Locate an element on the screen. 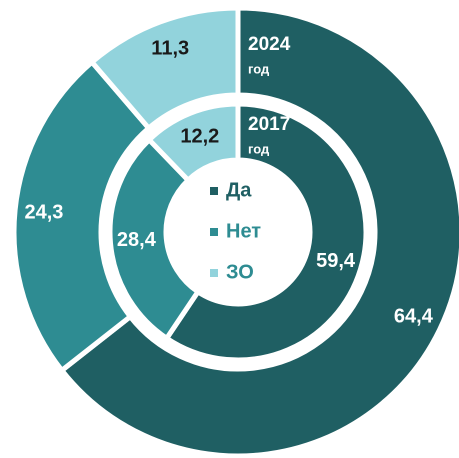 The width and height of the screenshot is (459, 458). value-label: 59,4 is located at coordinates (336, 261).